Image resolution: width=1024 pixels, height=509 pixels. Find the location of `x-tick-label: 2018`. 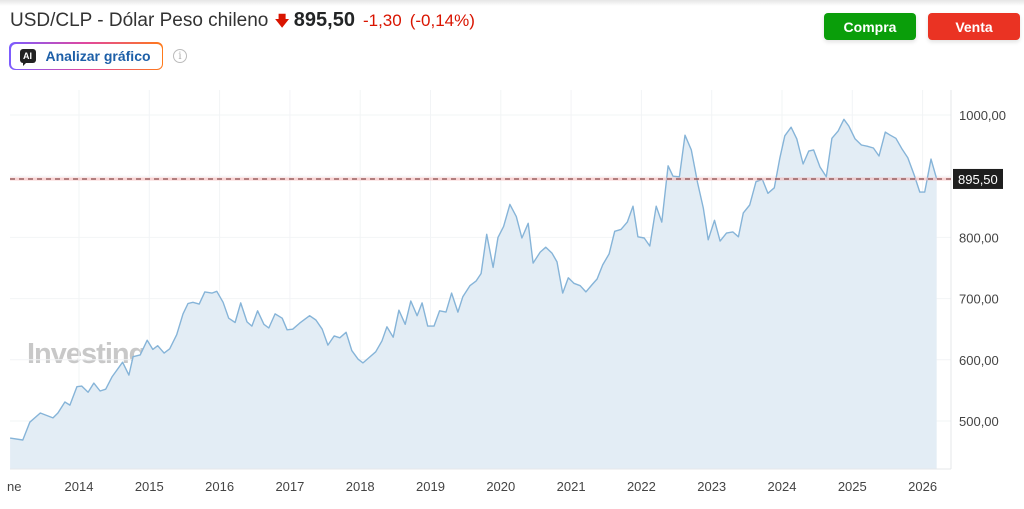

x-tick-label: 2018 is located at coordinates (360, 486).